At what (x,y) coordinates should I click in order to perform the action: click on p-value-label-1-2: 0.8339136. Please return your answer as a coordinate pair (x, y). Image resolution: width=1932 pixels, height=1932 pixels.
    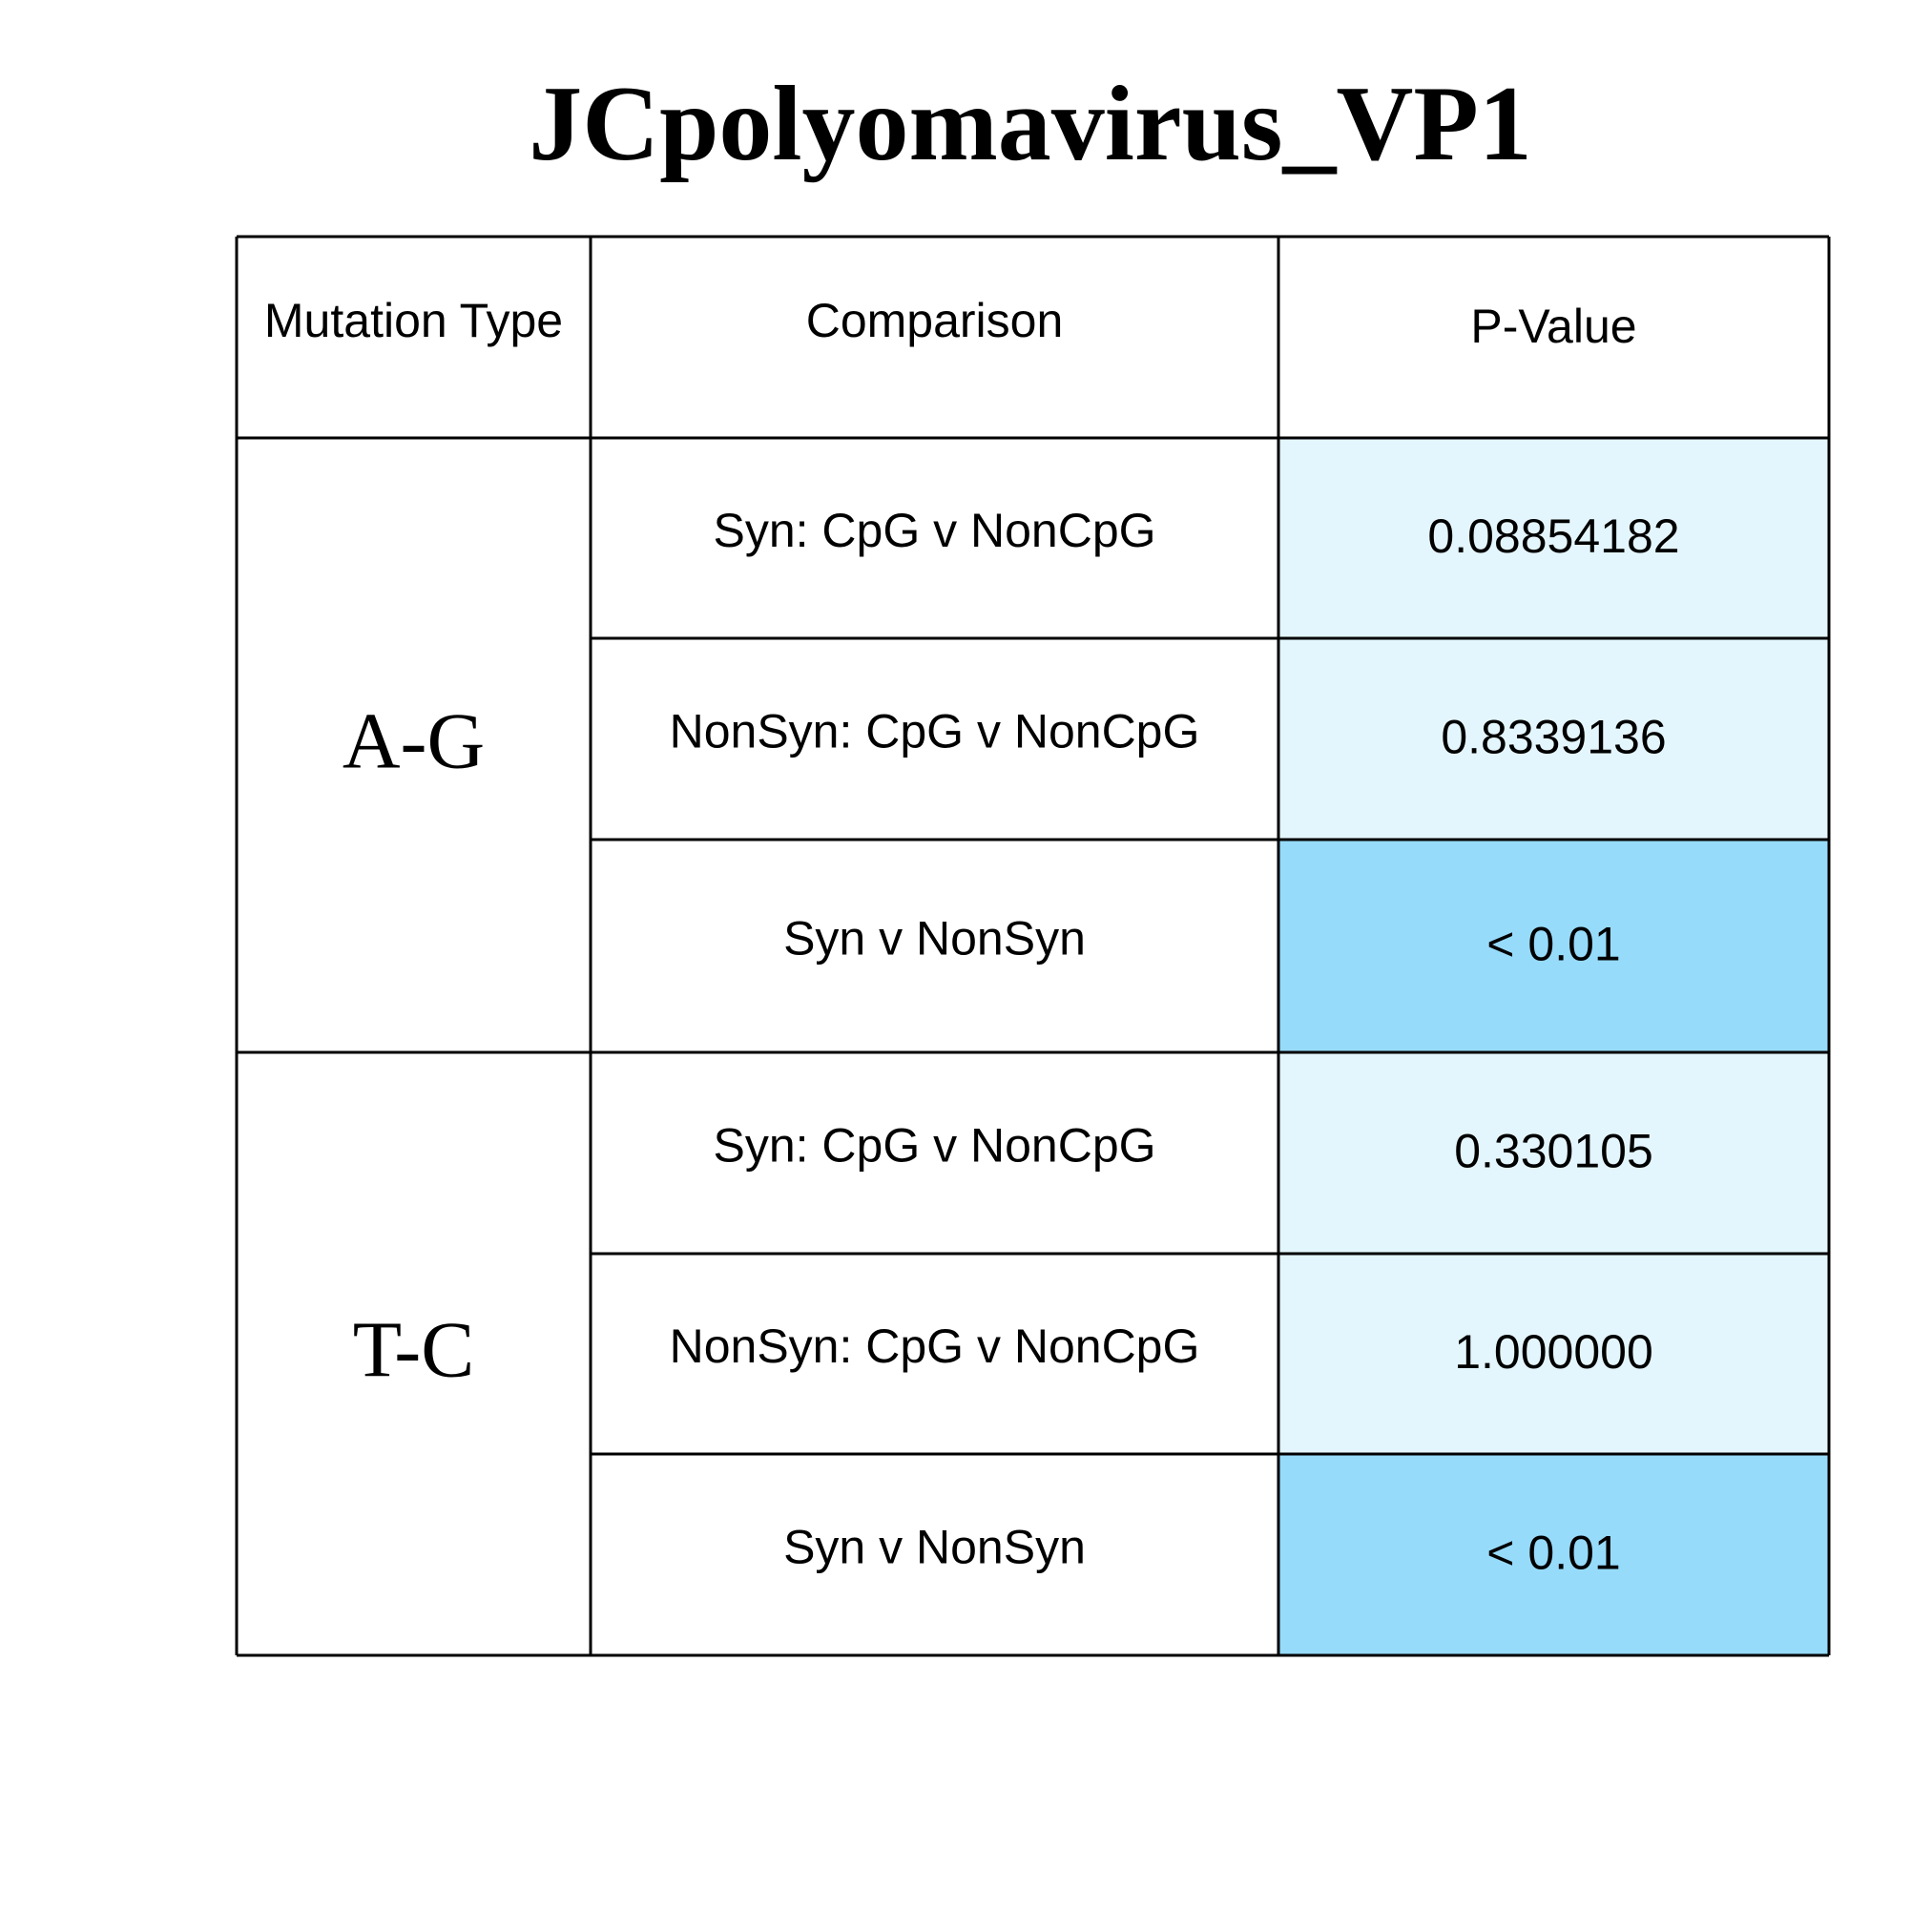
    Looking at the image, I should click on (1553, 737).